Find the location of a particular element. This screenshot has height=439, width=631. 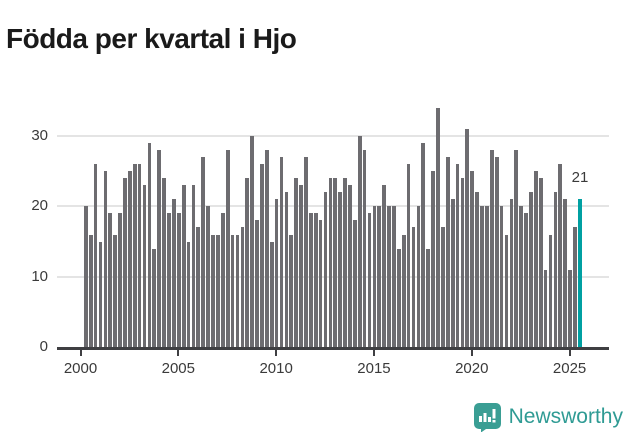

quarter-bar-2007-q3 is located at coordinates (232, 290).